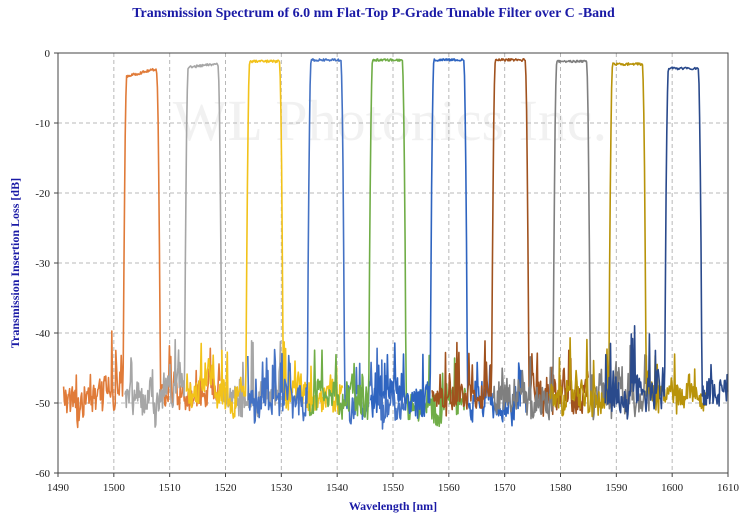 The image size is (747, 530). Describe the element at coordinates (114, 488) in the screenshot. I see `x-tick-label: 1500` at that location.